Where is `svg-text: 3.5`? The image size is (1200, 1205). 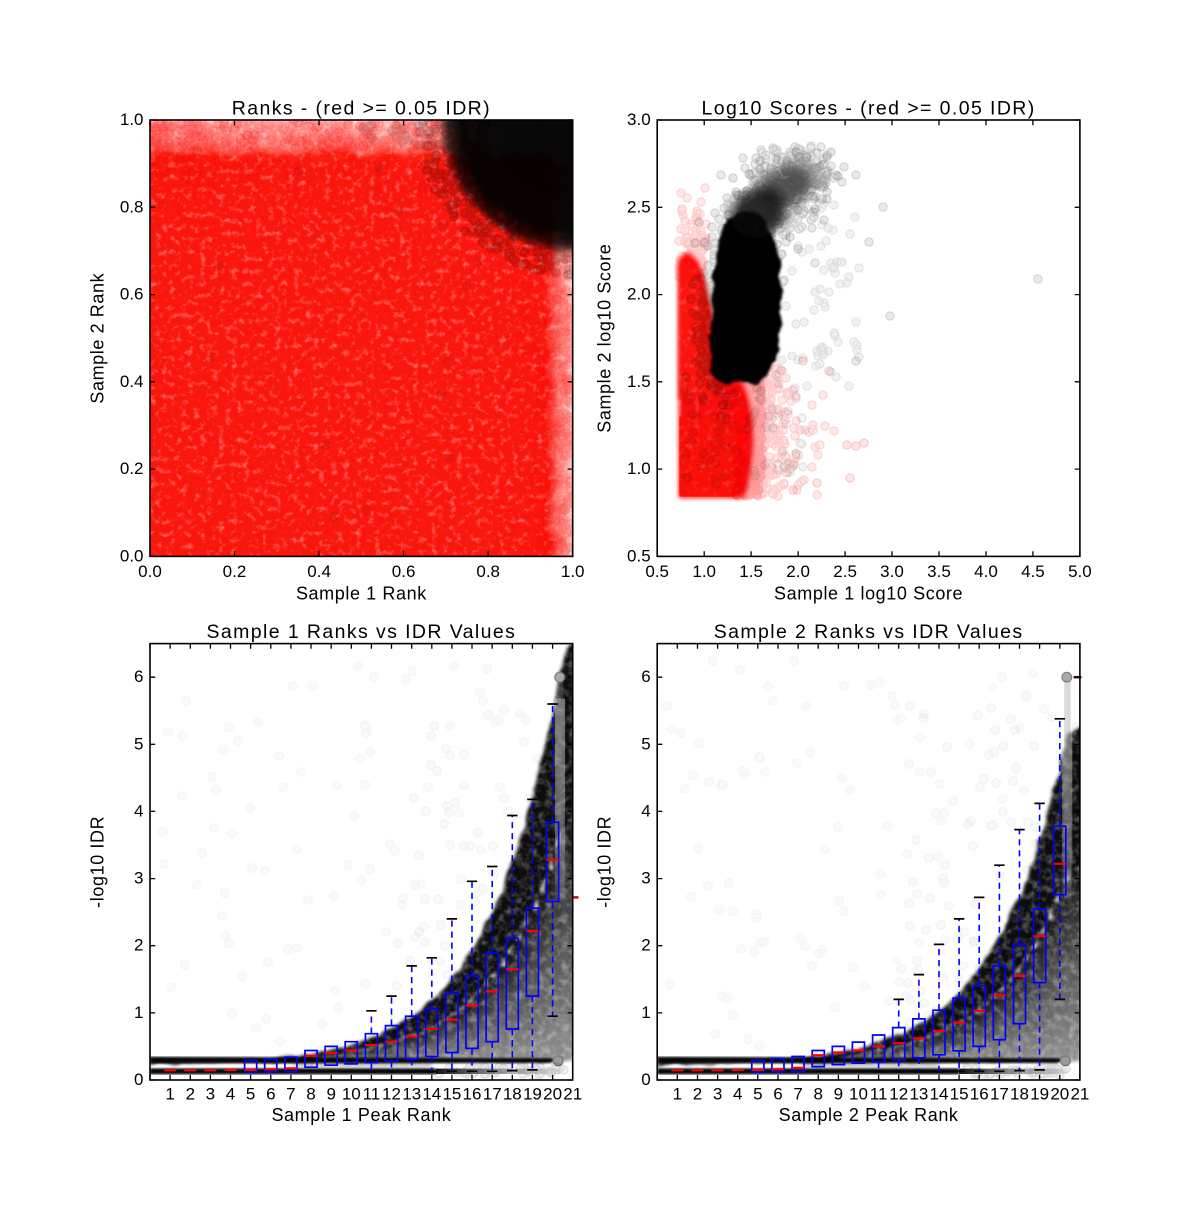
svg-text: 3.5 is located at coordinates (939, 571).